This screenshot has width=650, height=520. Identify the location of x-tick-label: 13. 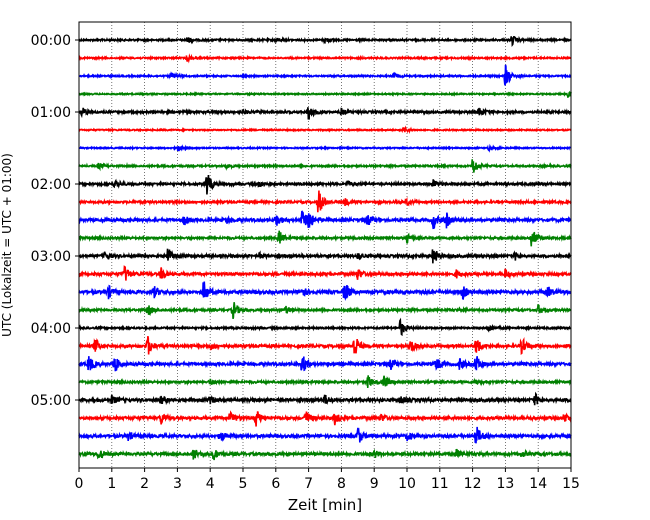
(505, 484).